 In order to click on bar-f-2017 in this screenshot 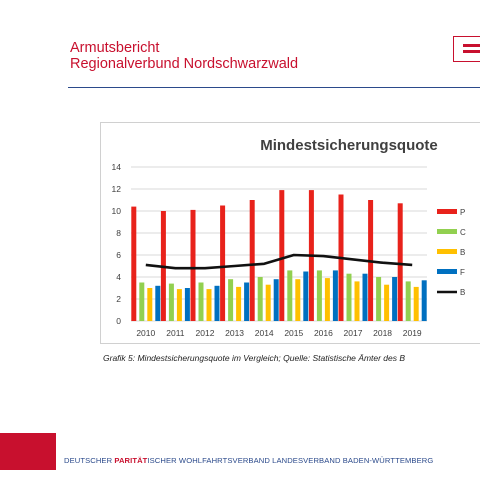, I will do `click(365, 297)`.